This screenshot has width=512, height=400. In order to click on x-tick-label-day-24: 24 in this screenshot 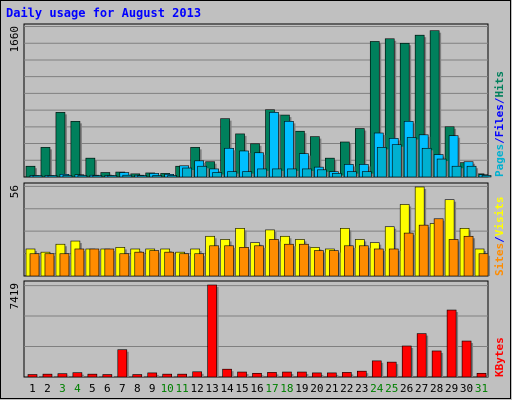, I will do `click(377, 388)`.